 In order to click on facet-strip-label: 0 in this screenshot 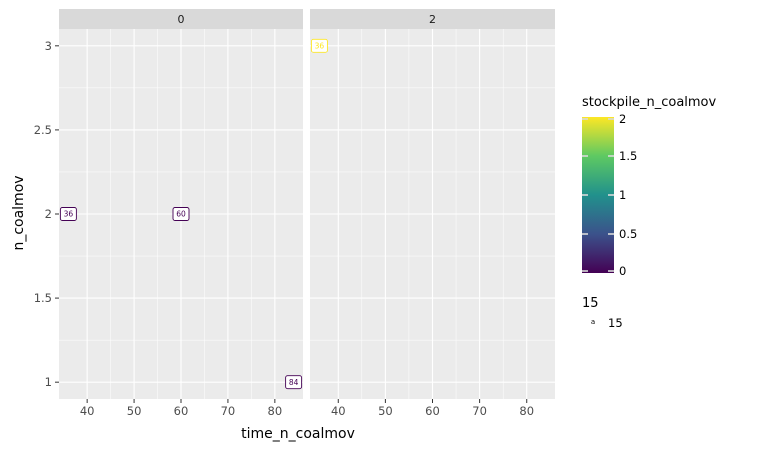, I will do `click(181, 19)`.